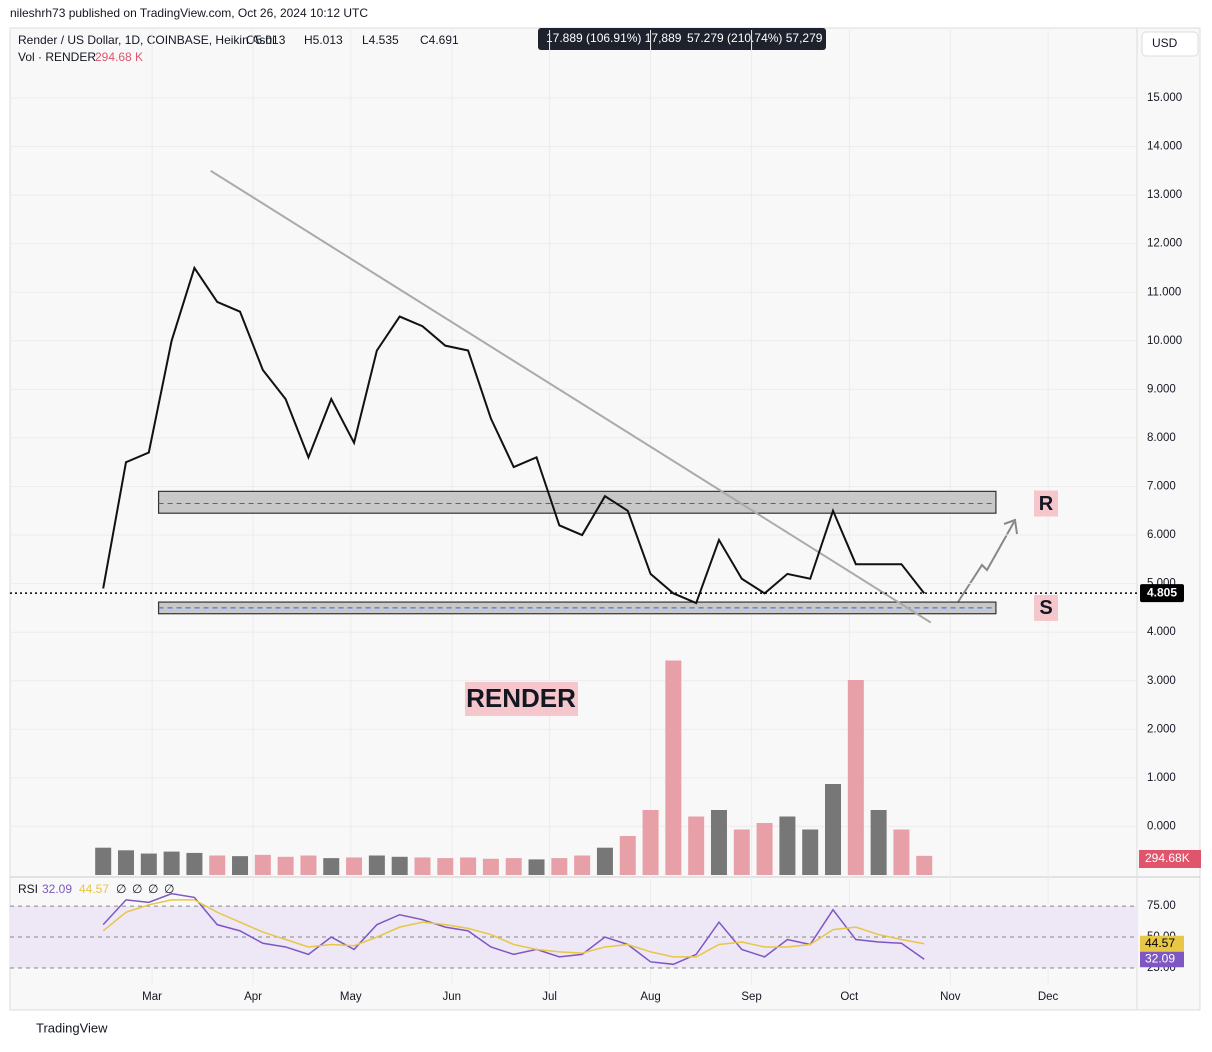 Image resolution: width=1212 pixels, height=1052 pixels. What do you see at coordinates (253, 997) in the screenshot?
I see `x-tick-label: Apr` at bounding box center [253, 997].